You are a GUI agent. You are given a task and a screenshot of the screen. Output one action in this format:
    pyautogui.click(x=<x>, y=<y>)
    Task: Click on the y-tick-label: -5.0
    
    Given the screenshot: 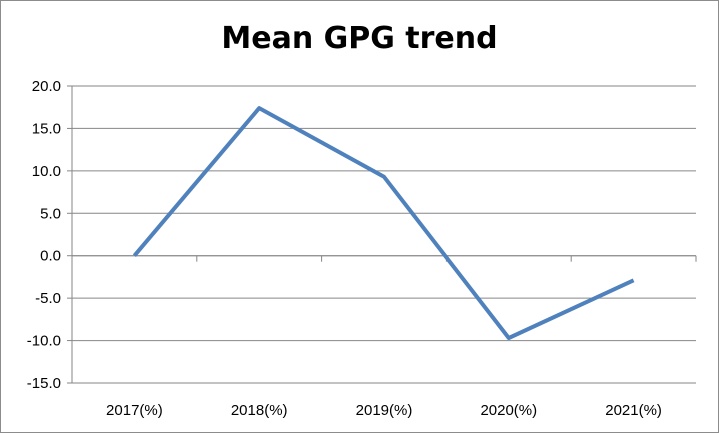 What is the action you would take?
    pyautogui.click(x=48, y=298)
    